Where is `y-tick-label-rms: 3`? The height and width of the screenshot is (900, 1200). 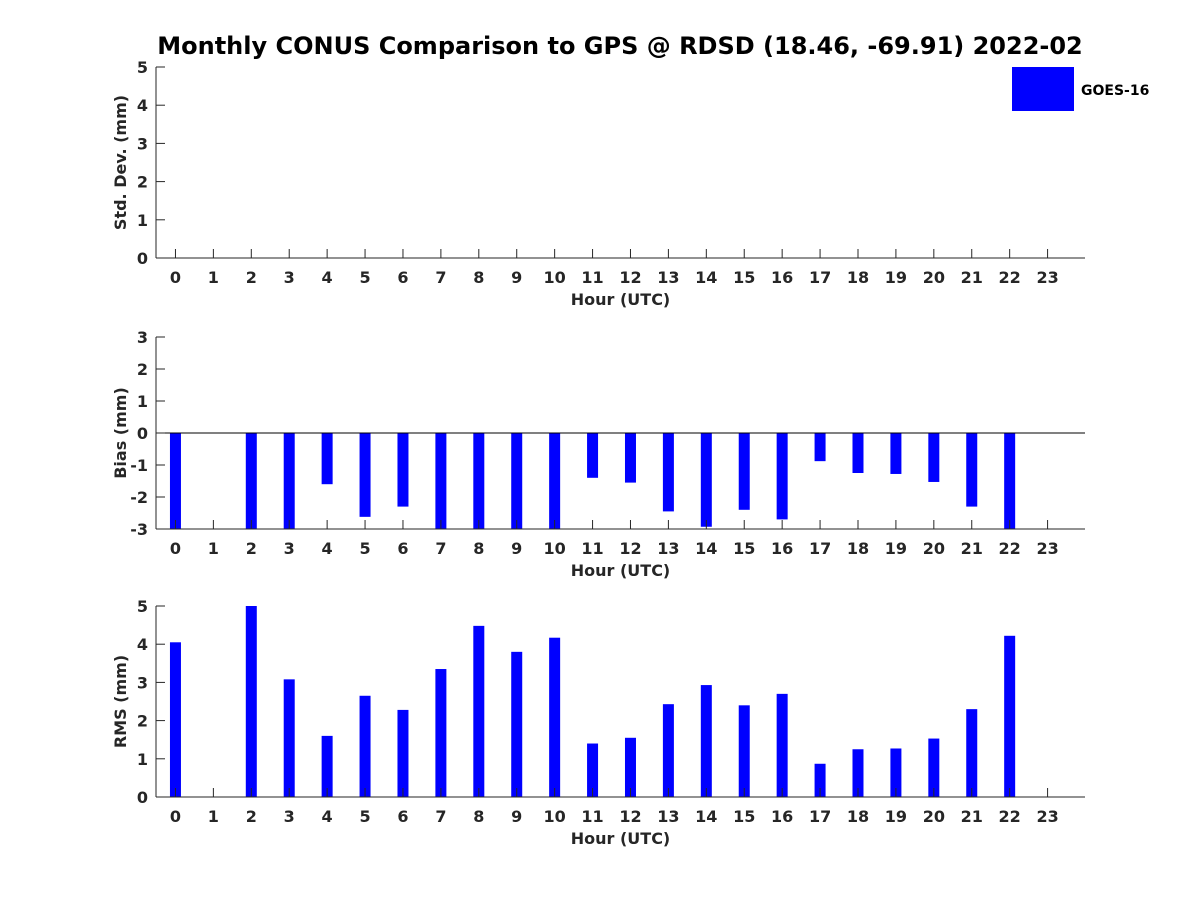
y-tick-label-rms: 3 is located at coordinates (142, 682).